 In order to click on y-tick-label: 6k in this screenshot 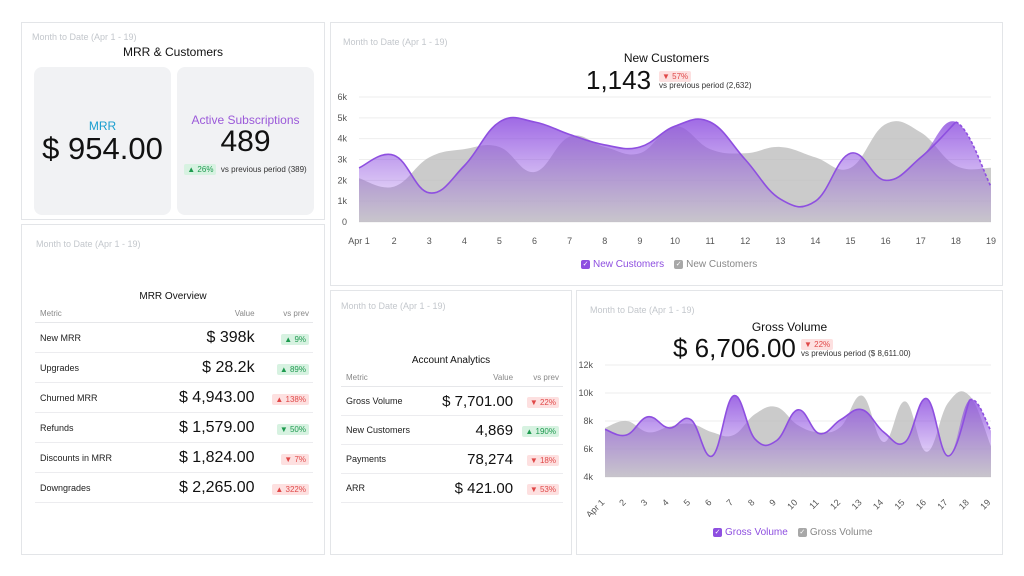, I will do `click(342, 97)`.